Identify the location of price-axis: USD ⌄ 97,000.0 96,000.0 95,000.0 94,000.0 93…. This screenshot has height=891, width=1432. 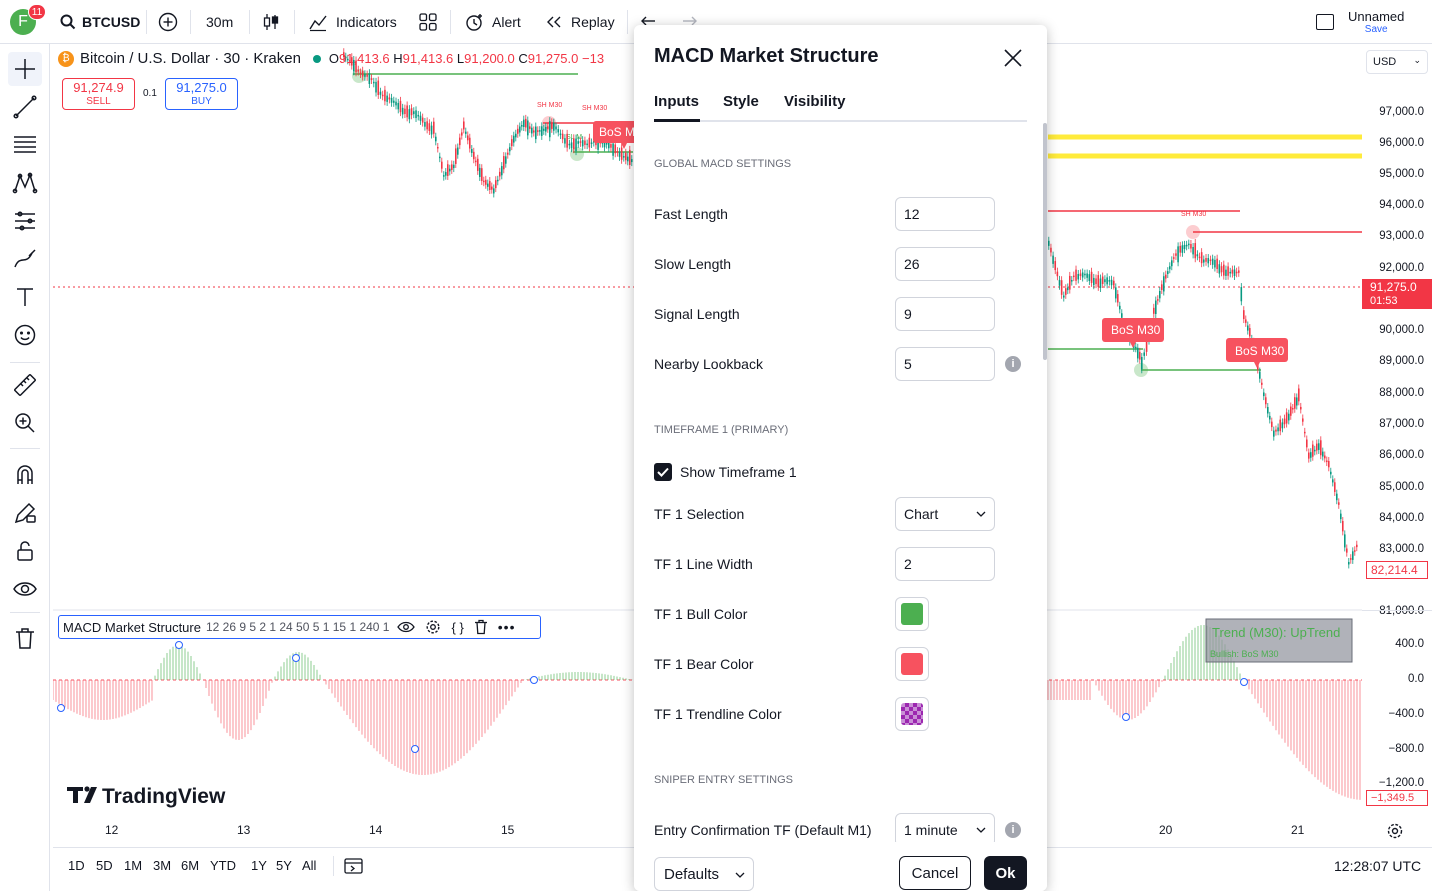
(1397, 427).